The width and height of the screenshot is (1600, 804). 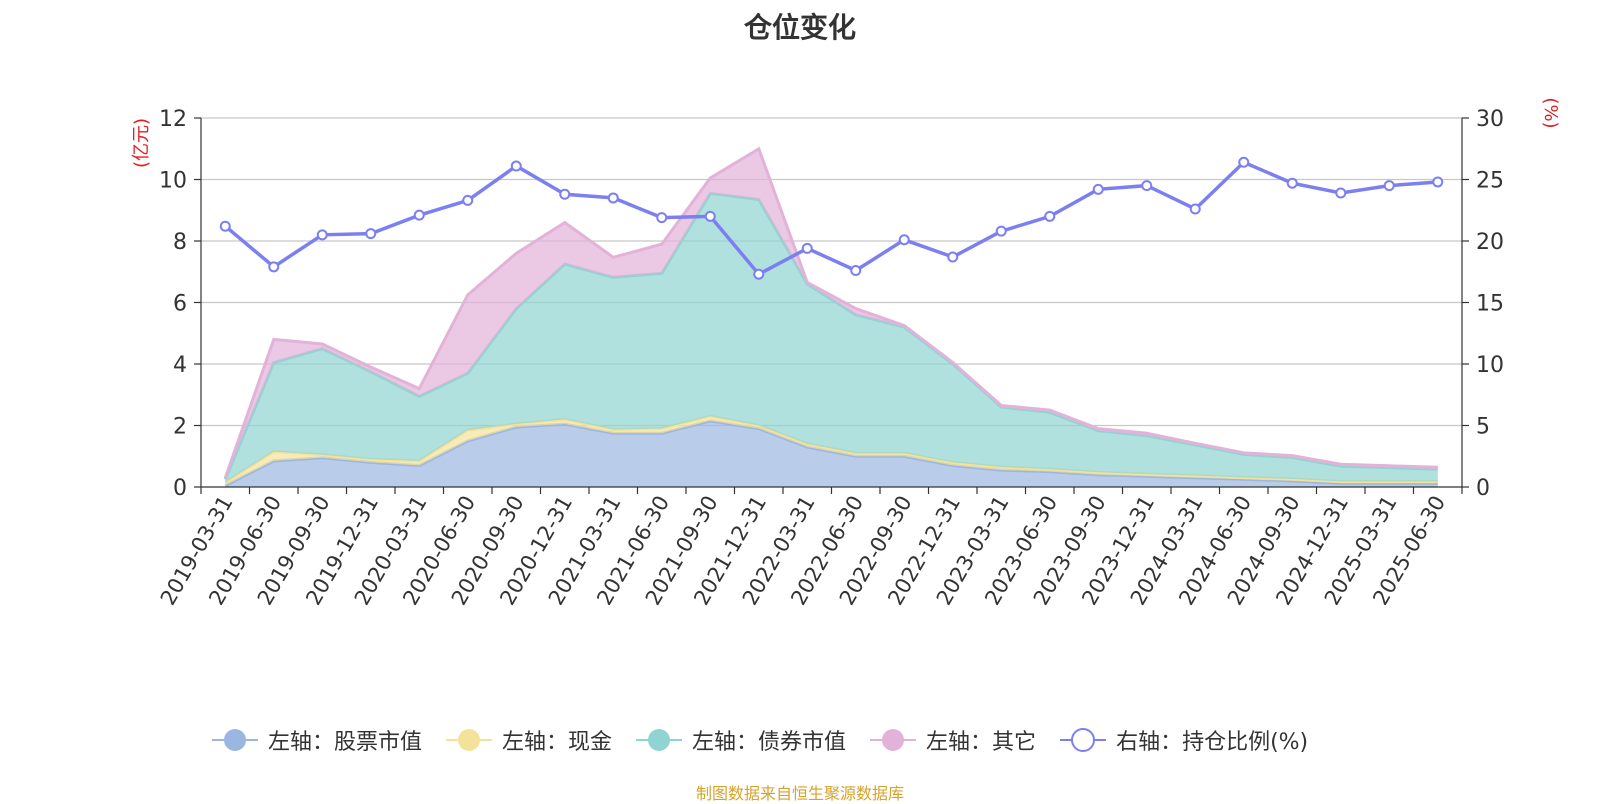 I want to click on legend-swatch-cash, so click(x=469, y=740).